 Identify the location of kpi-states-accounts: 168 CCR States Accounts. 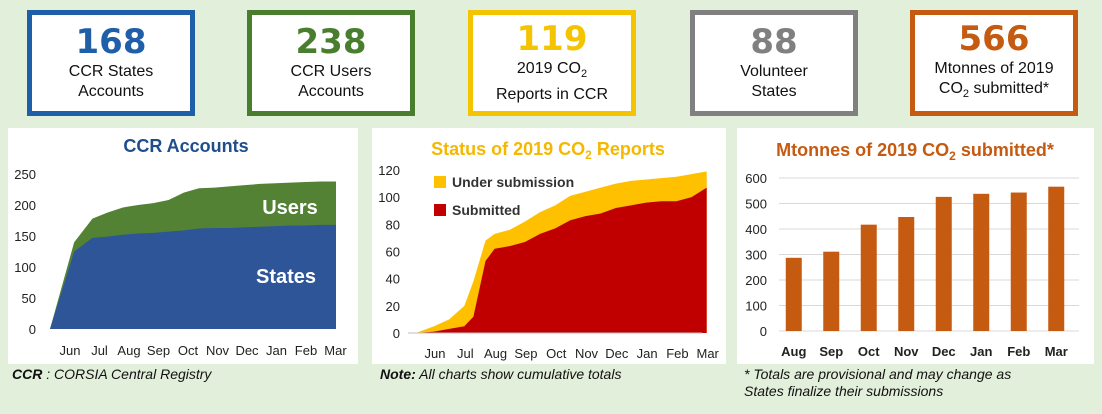
(111, 63).